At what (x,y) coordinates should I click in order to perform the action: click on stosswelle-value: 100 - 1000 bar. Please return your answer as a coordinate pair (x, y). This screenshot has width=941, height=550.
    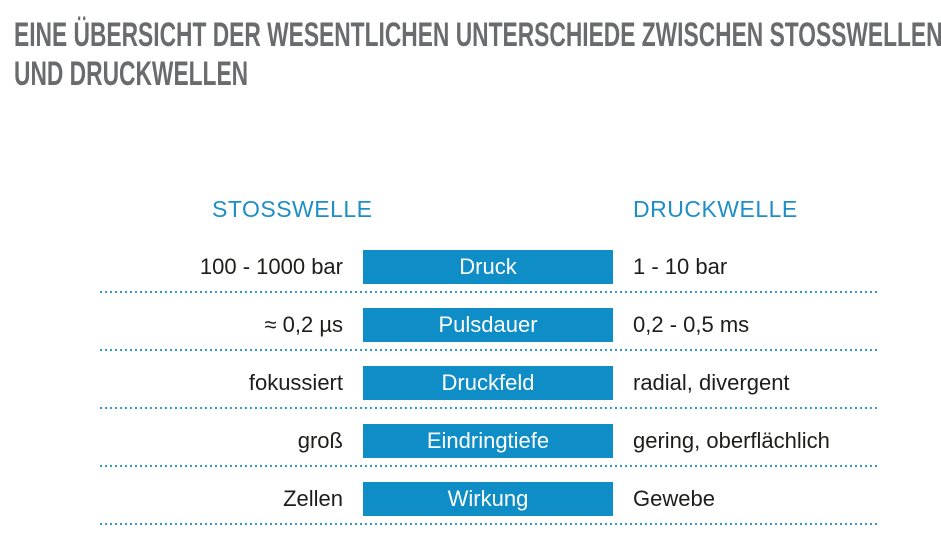
    Looking at the image, I should click on (271, 266).